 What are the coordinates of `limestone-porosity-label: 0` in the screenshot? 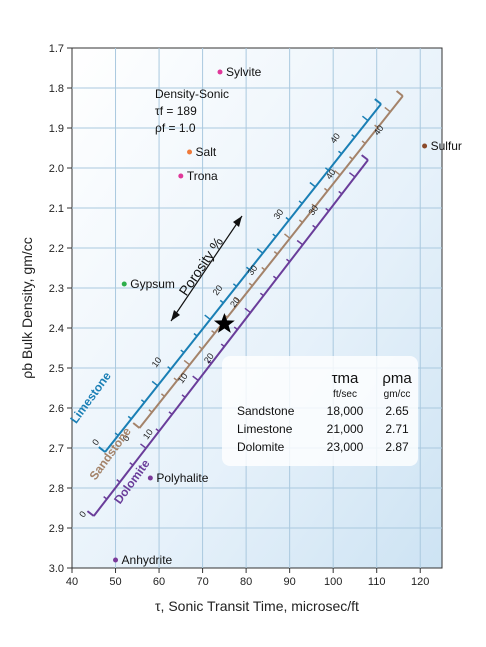 It's located at (95, 442).